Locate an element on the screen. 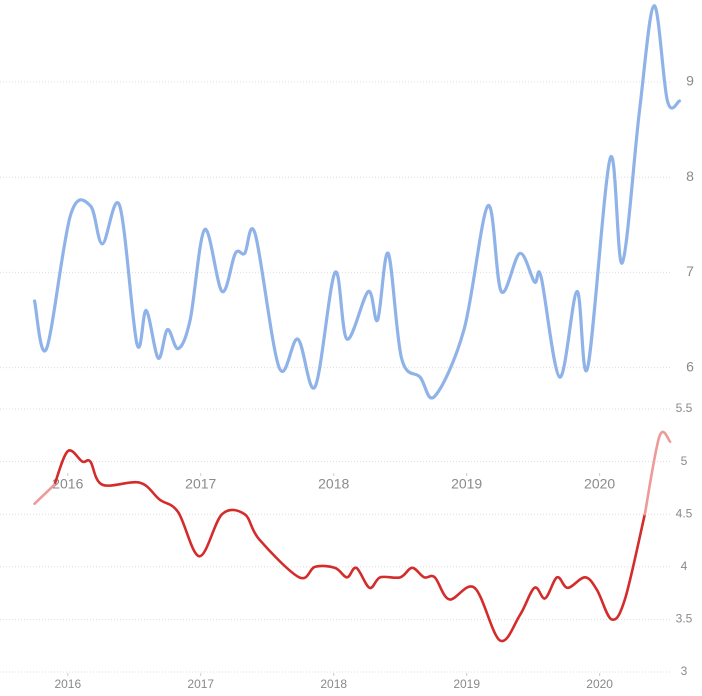 This screenshot has height=696, width=702. y-tick-label: 6 is located at coordinates (690, 366).